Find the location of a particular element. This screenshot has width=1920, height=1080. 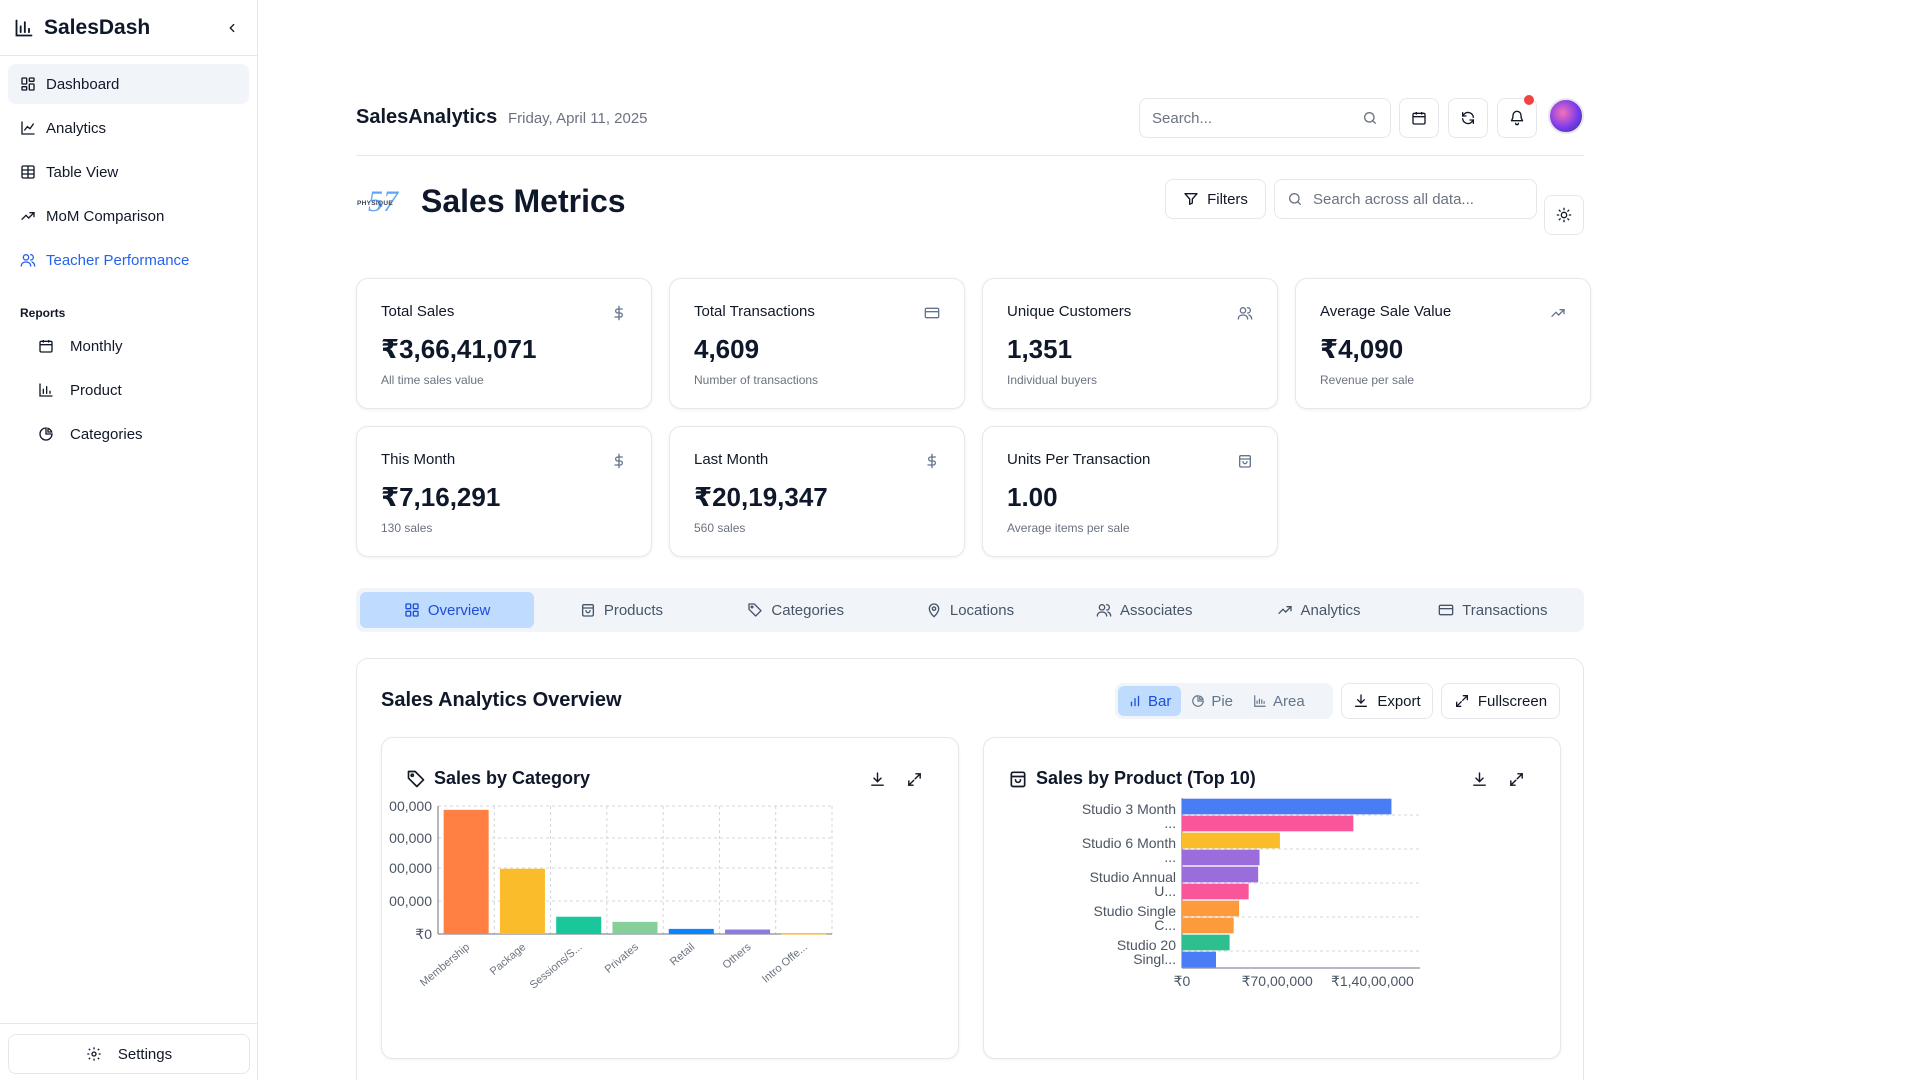

metric-title: Unique Customers is located at coordinates (1069, 311).